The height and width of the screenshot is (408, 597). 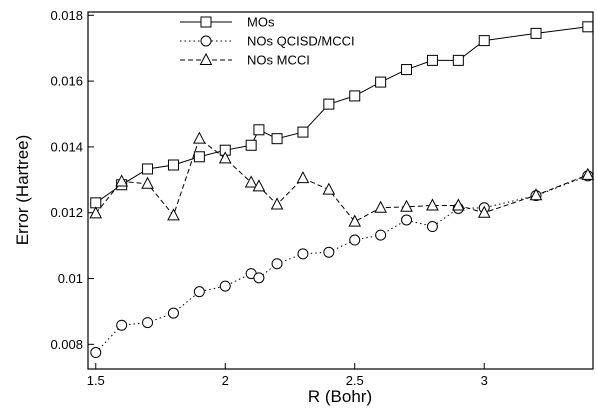 What do you see at coordinates (66, 212) in the screenshot?
I see `y-tick-label: 0.012` at bounding box center [66, 212].